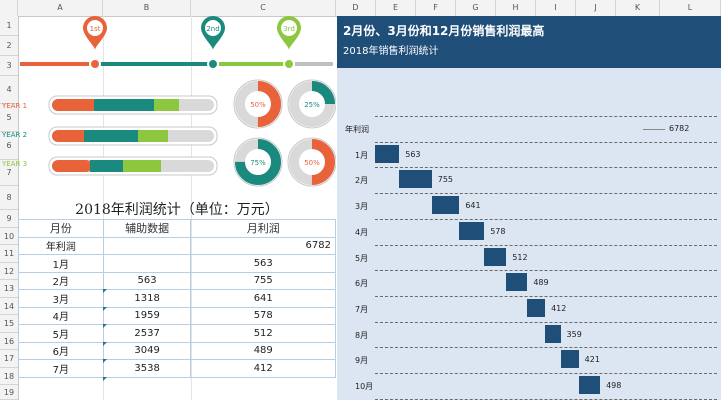 The width and height of the screenshot is (721, 400). Describe the element at coordinates (147, 298) in the screenshot. I see `cell-aux: 1318` at that location.